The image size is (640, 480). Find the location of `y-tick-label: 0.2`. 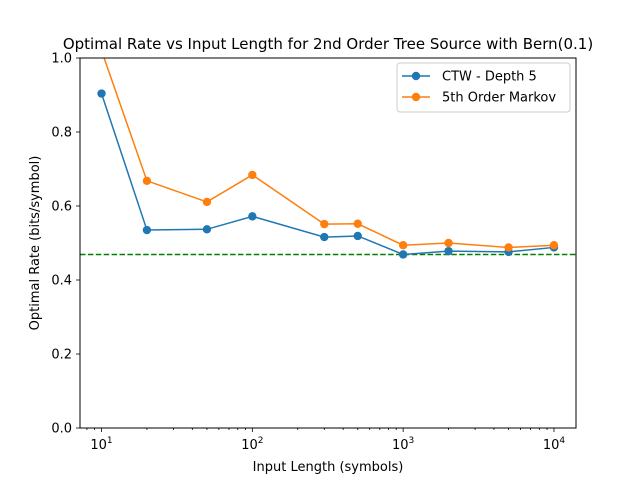

y-tick-label: 0.2 is located at coordinates (61, 355).